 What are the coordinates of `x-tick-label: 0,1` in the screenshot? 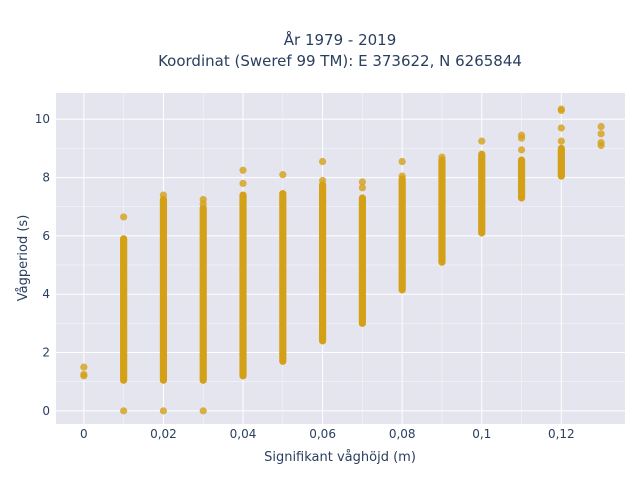 It's located at (481, 434).